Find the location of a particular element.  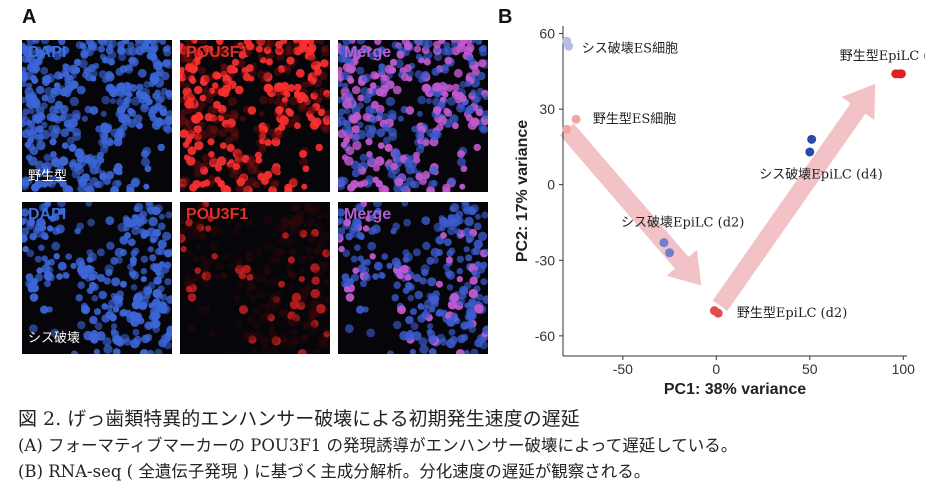

row-label-cis-disruption: シス破壊 is located at coordinates (54, 338).